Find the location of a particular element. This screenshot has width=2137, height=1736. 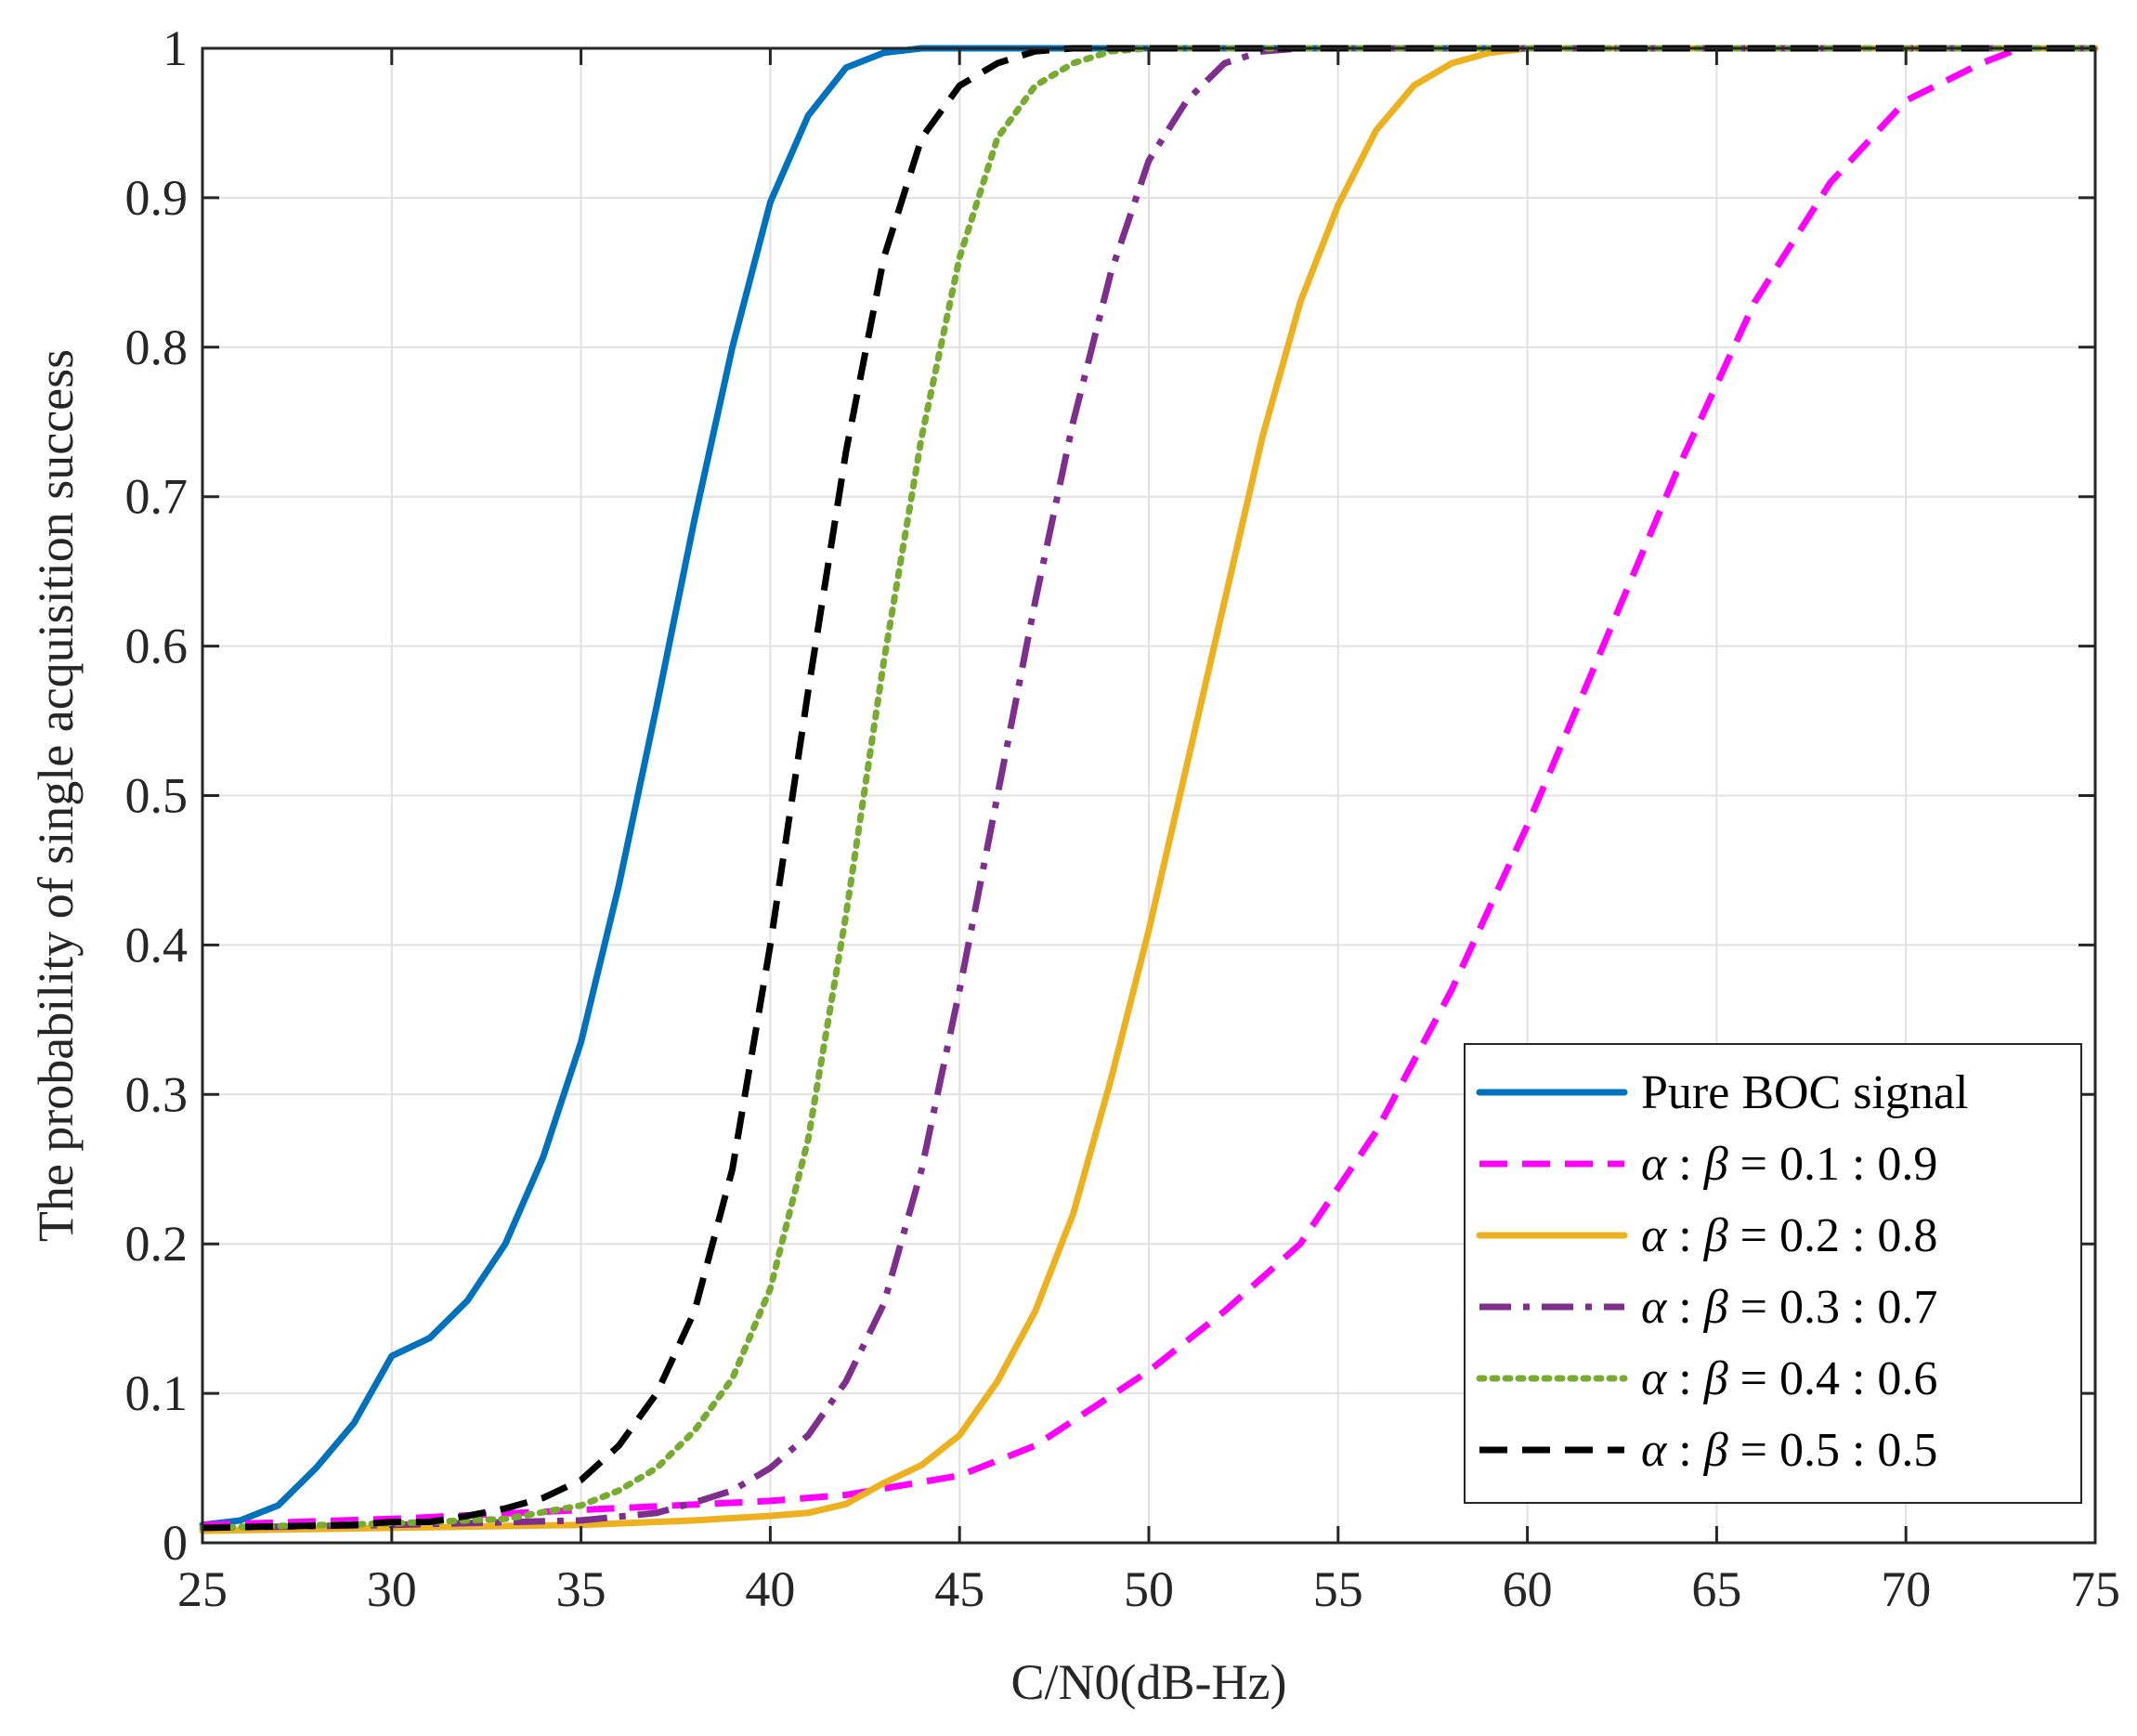

legend-label-6: α : β = 0.5 : 0.5 is located at coordinates (1789, 1451).